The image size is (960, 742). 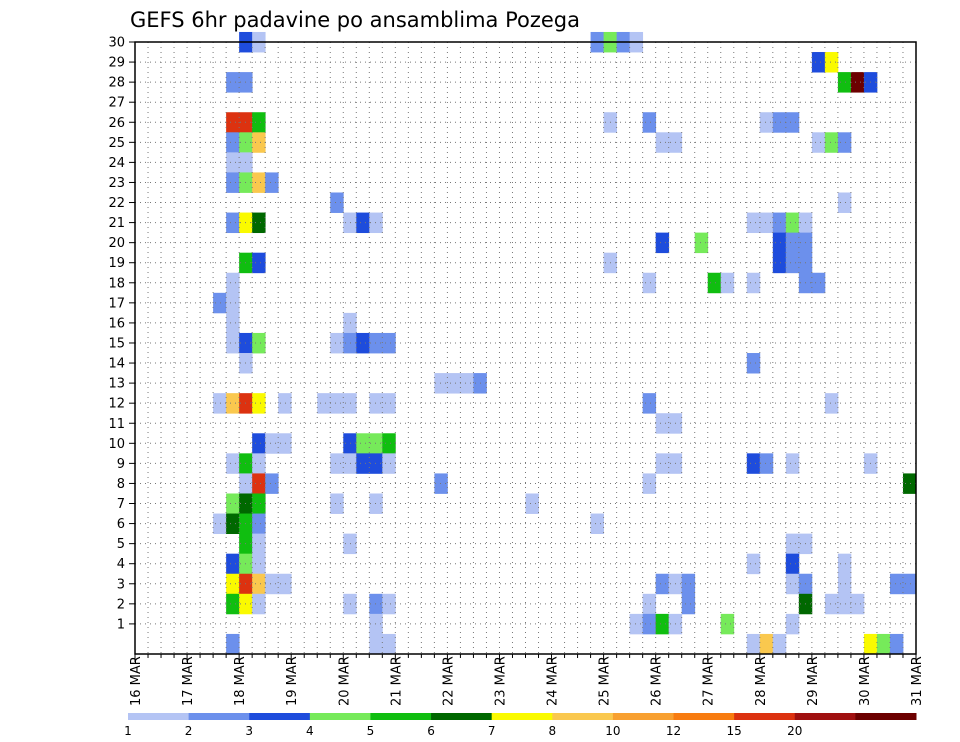 I want to click on x-tick-label: 19 MAR, so click(x=292, y=681).